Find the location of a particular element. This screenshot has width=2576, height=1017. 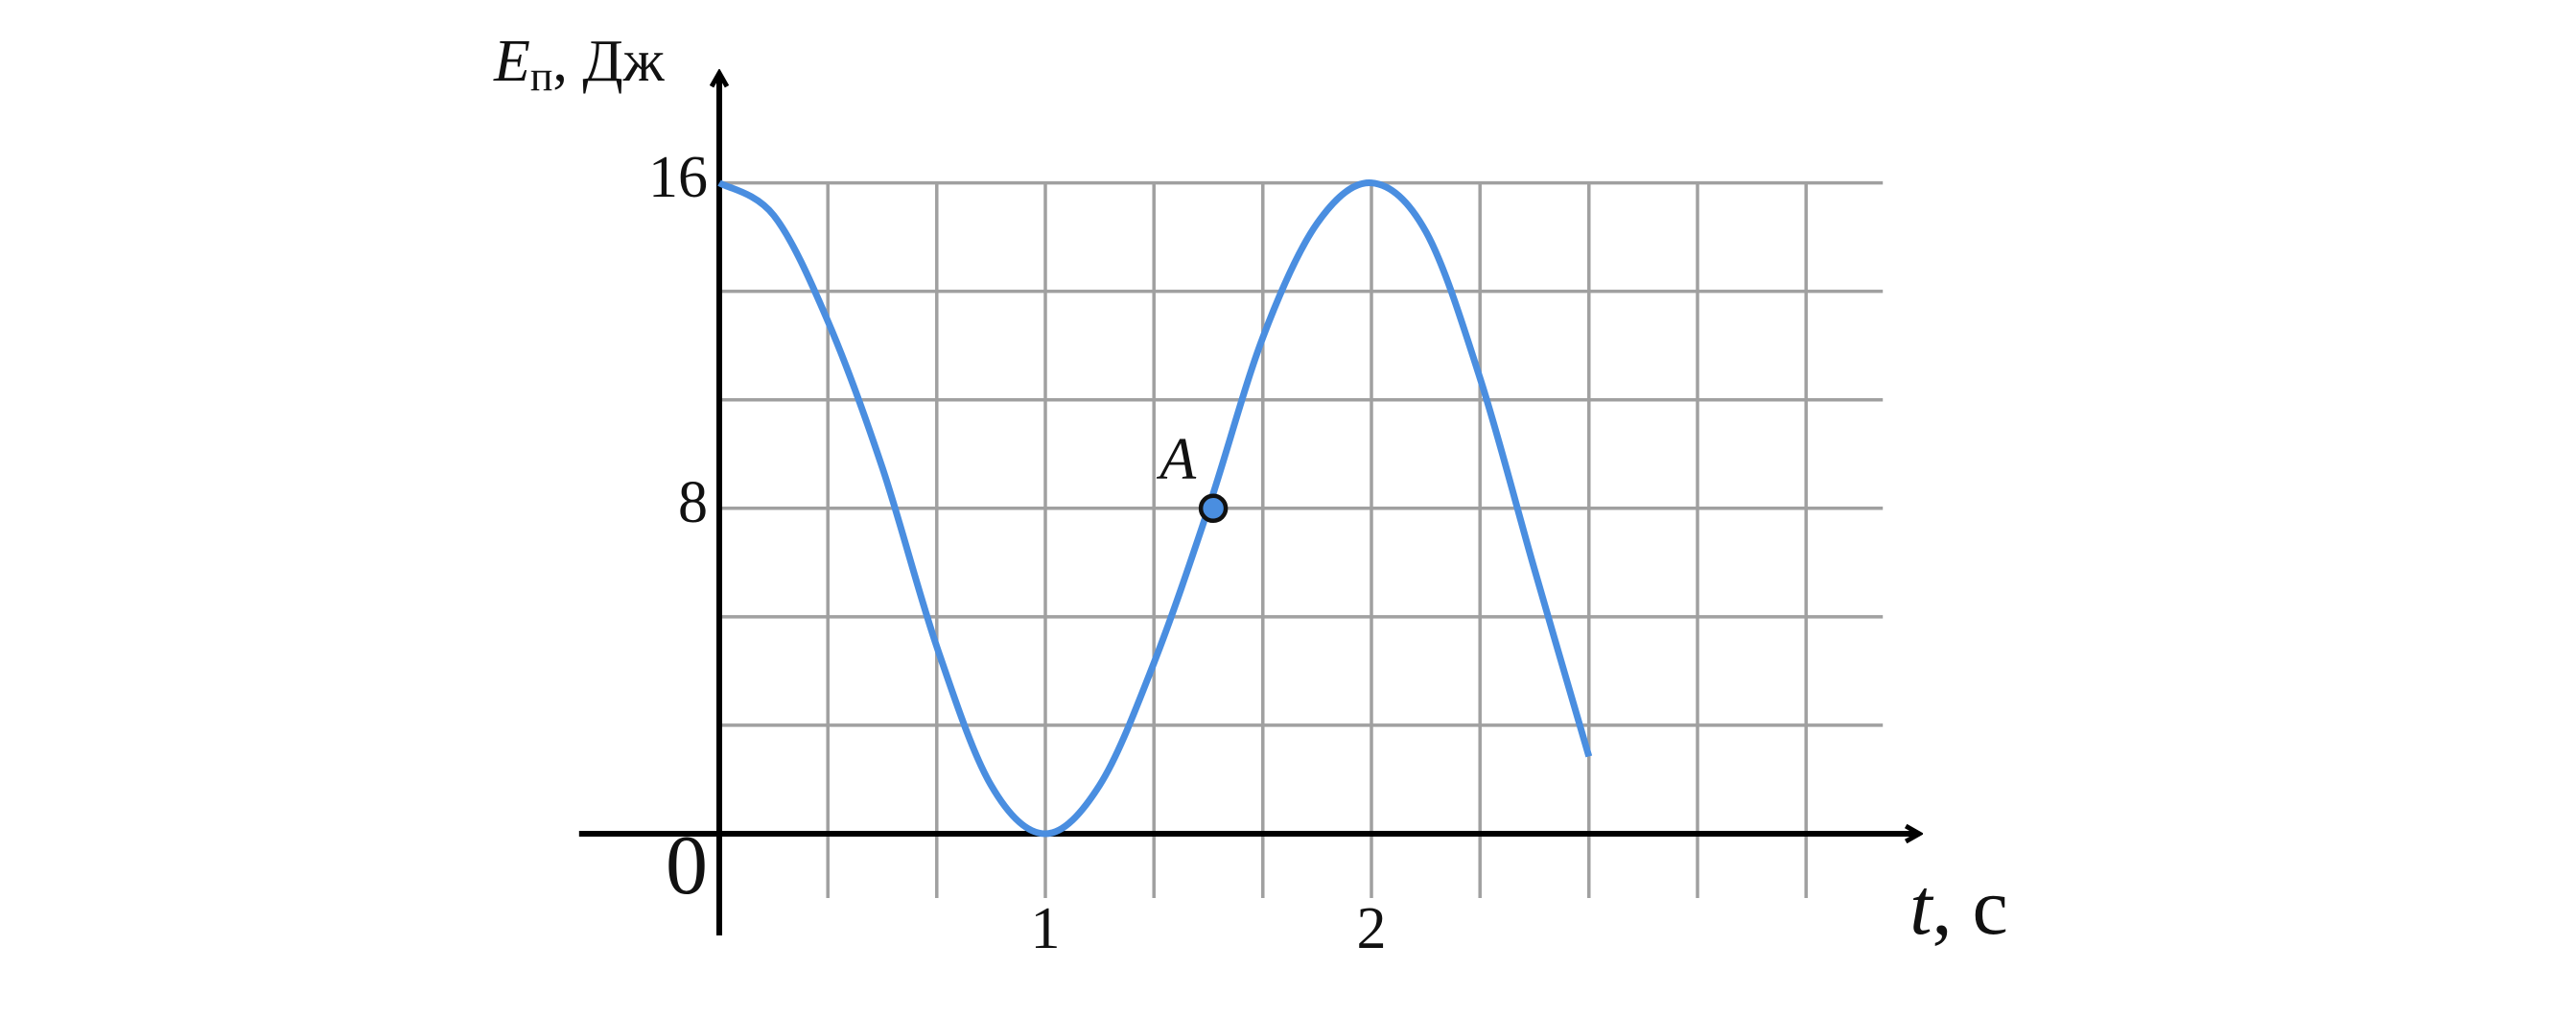

y-axis-label: Eп, Дж is located at coordinates (579, 64).